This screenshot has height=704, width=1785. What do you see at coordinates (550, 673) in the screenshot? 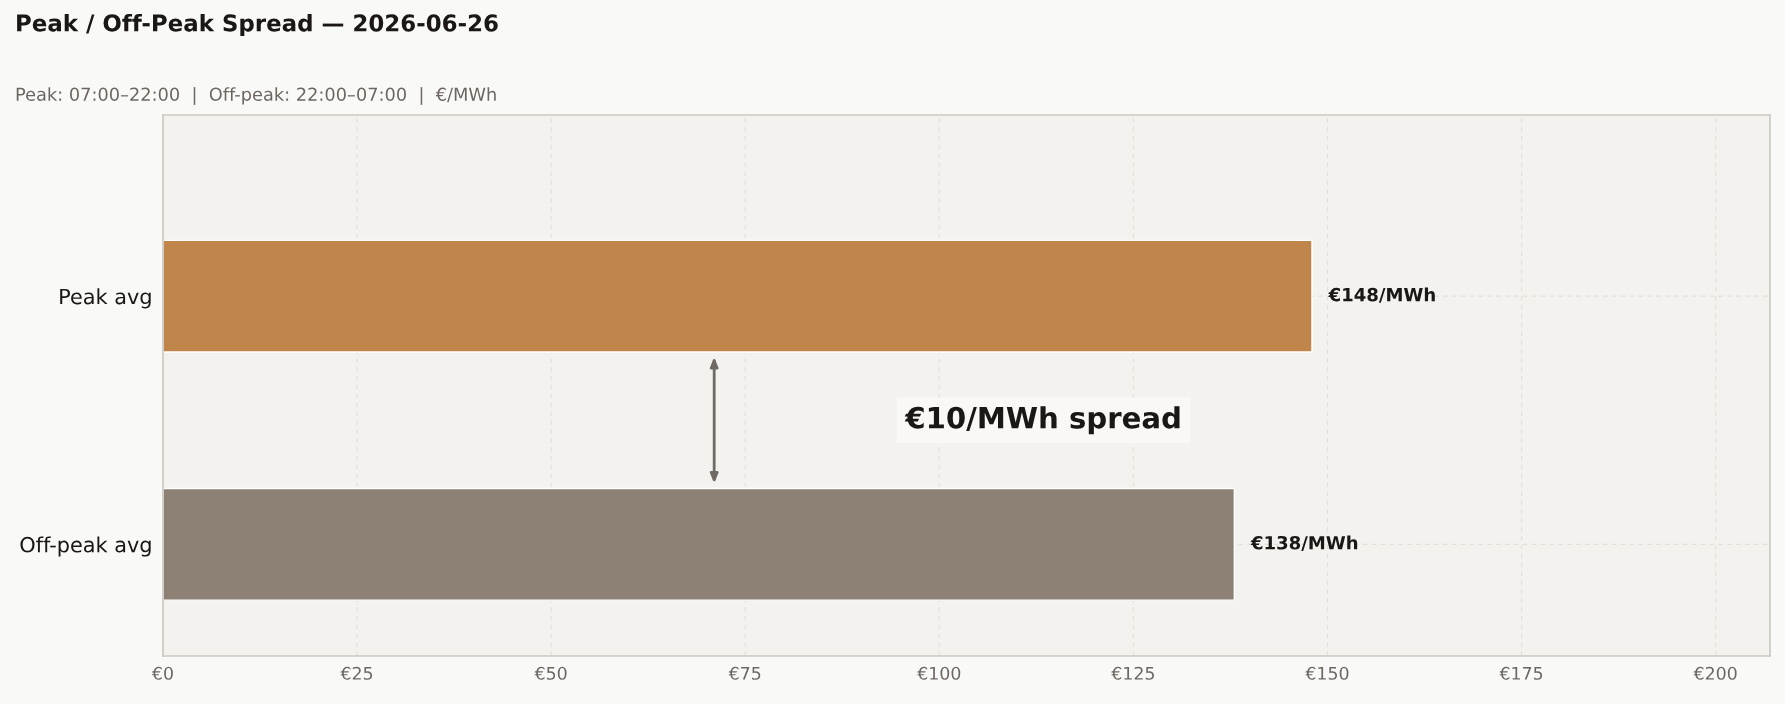
I see `x-tick-label: €50` at bounding box center [550, 673].